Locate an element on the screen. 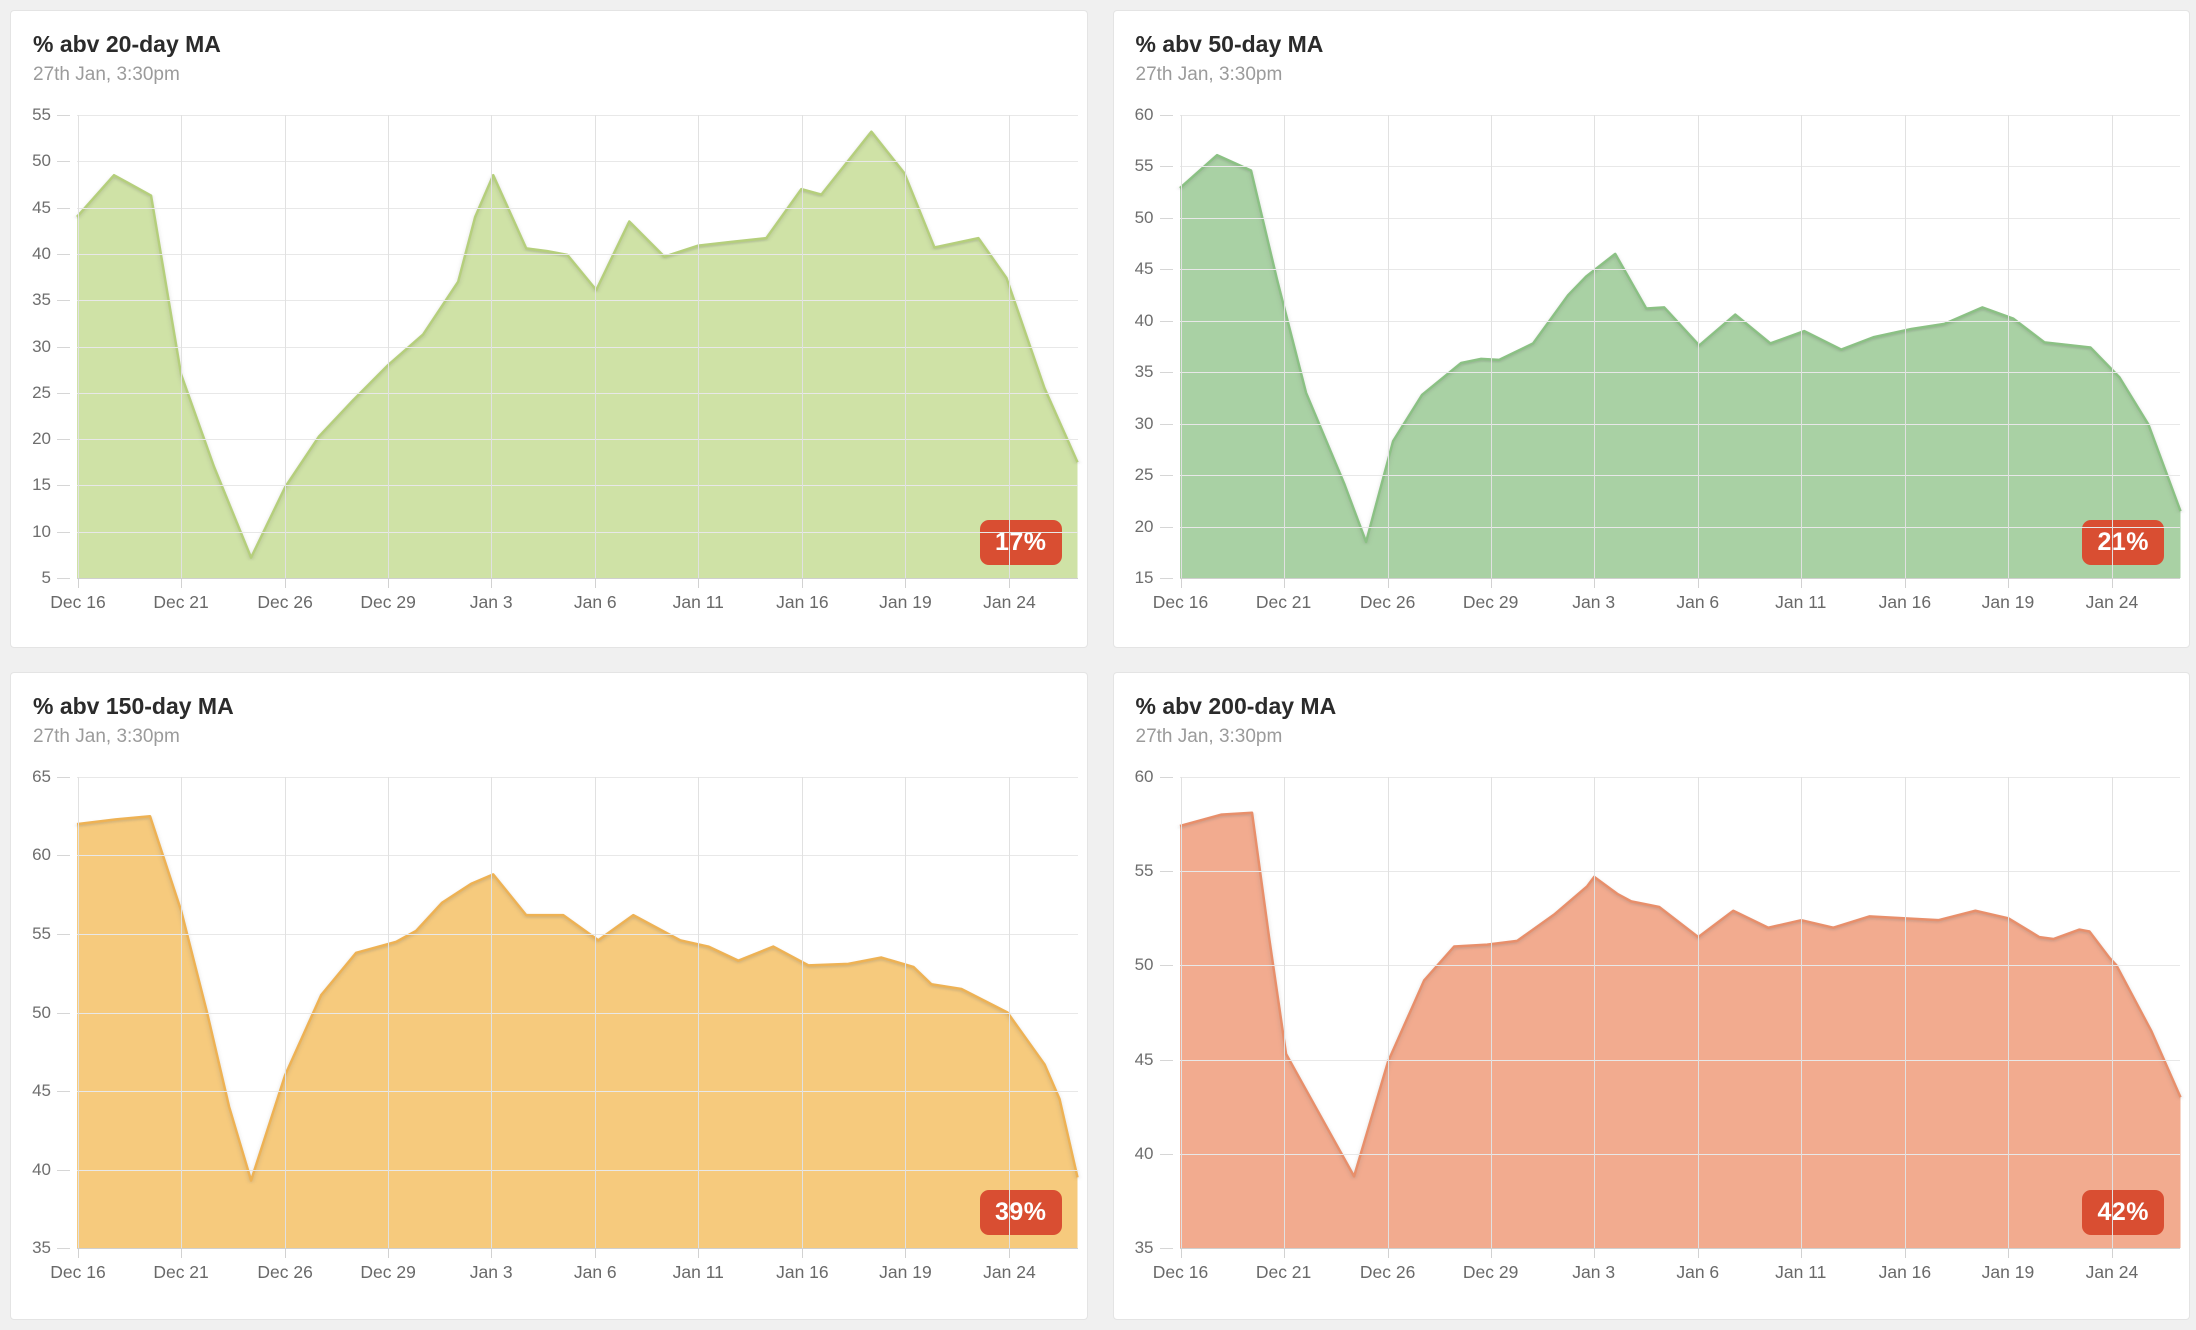 Image resolution: width=2196 pixels, height=1330 pixels. x-axis-label: Jan 24 is located at coordinates (1009, 602).